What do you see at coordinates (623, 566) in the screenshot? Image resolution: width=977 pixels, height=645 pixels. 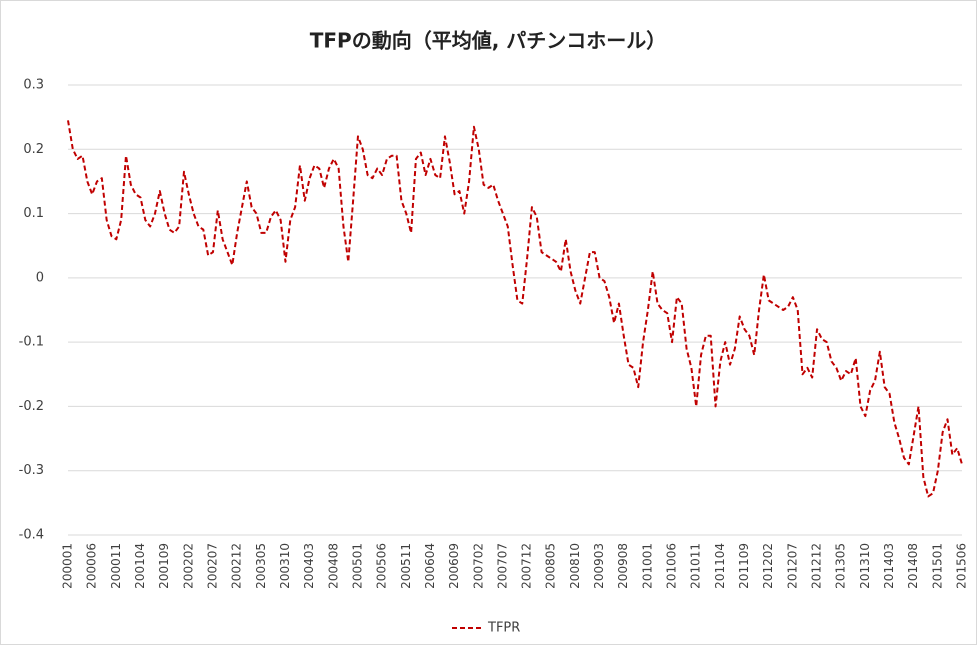 I see `x-tick-label: 200908` at bounding box center [623, 566].